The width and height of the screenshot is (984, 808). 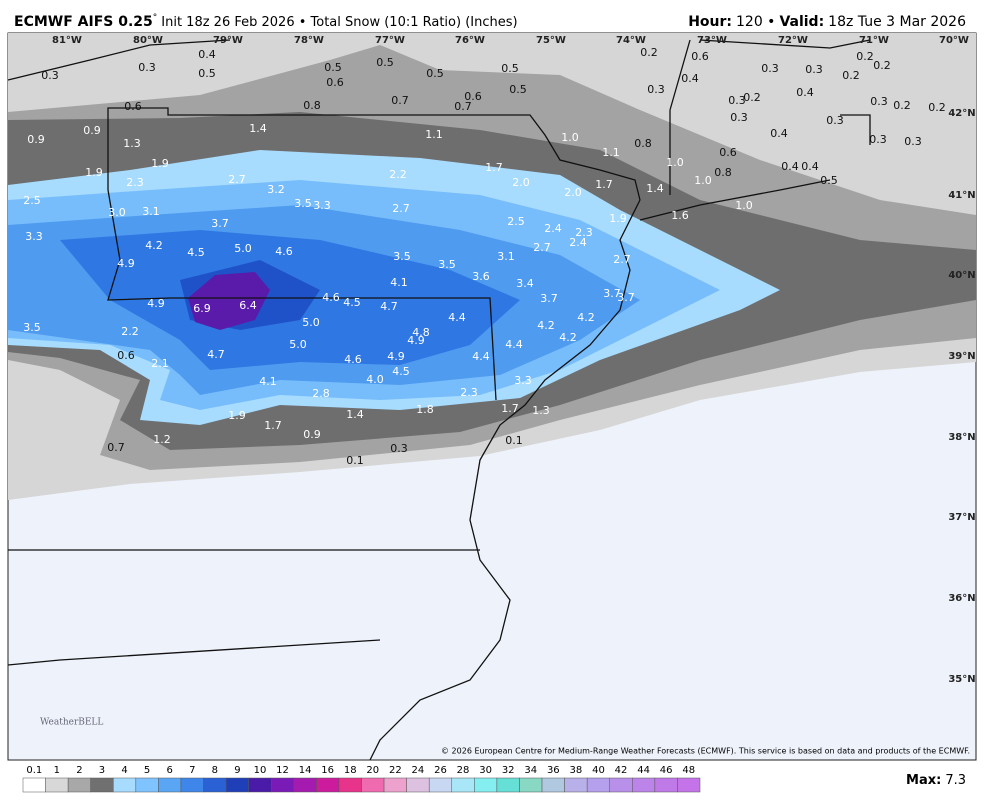 What do you see at coordinates (755, 22) in the screenshot?
I see `hour: 120 •` at bounding box center [755, 22].